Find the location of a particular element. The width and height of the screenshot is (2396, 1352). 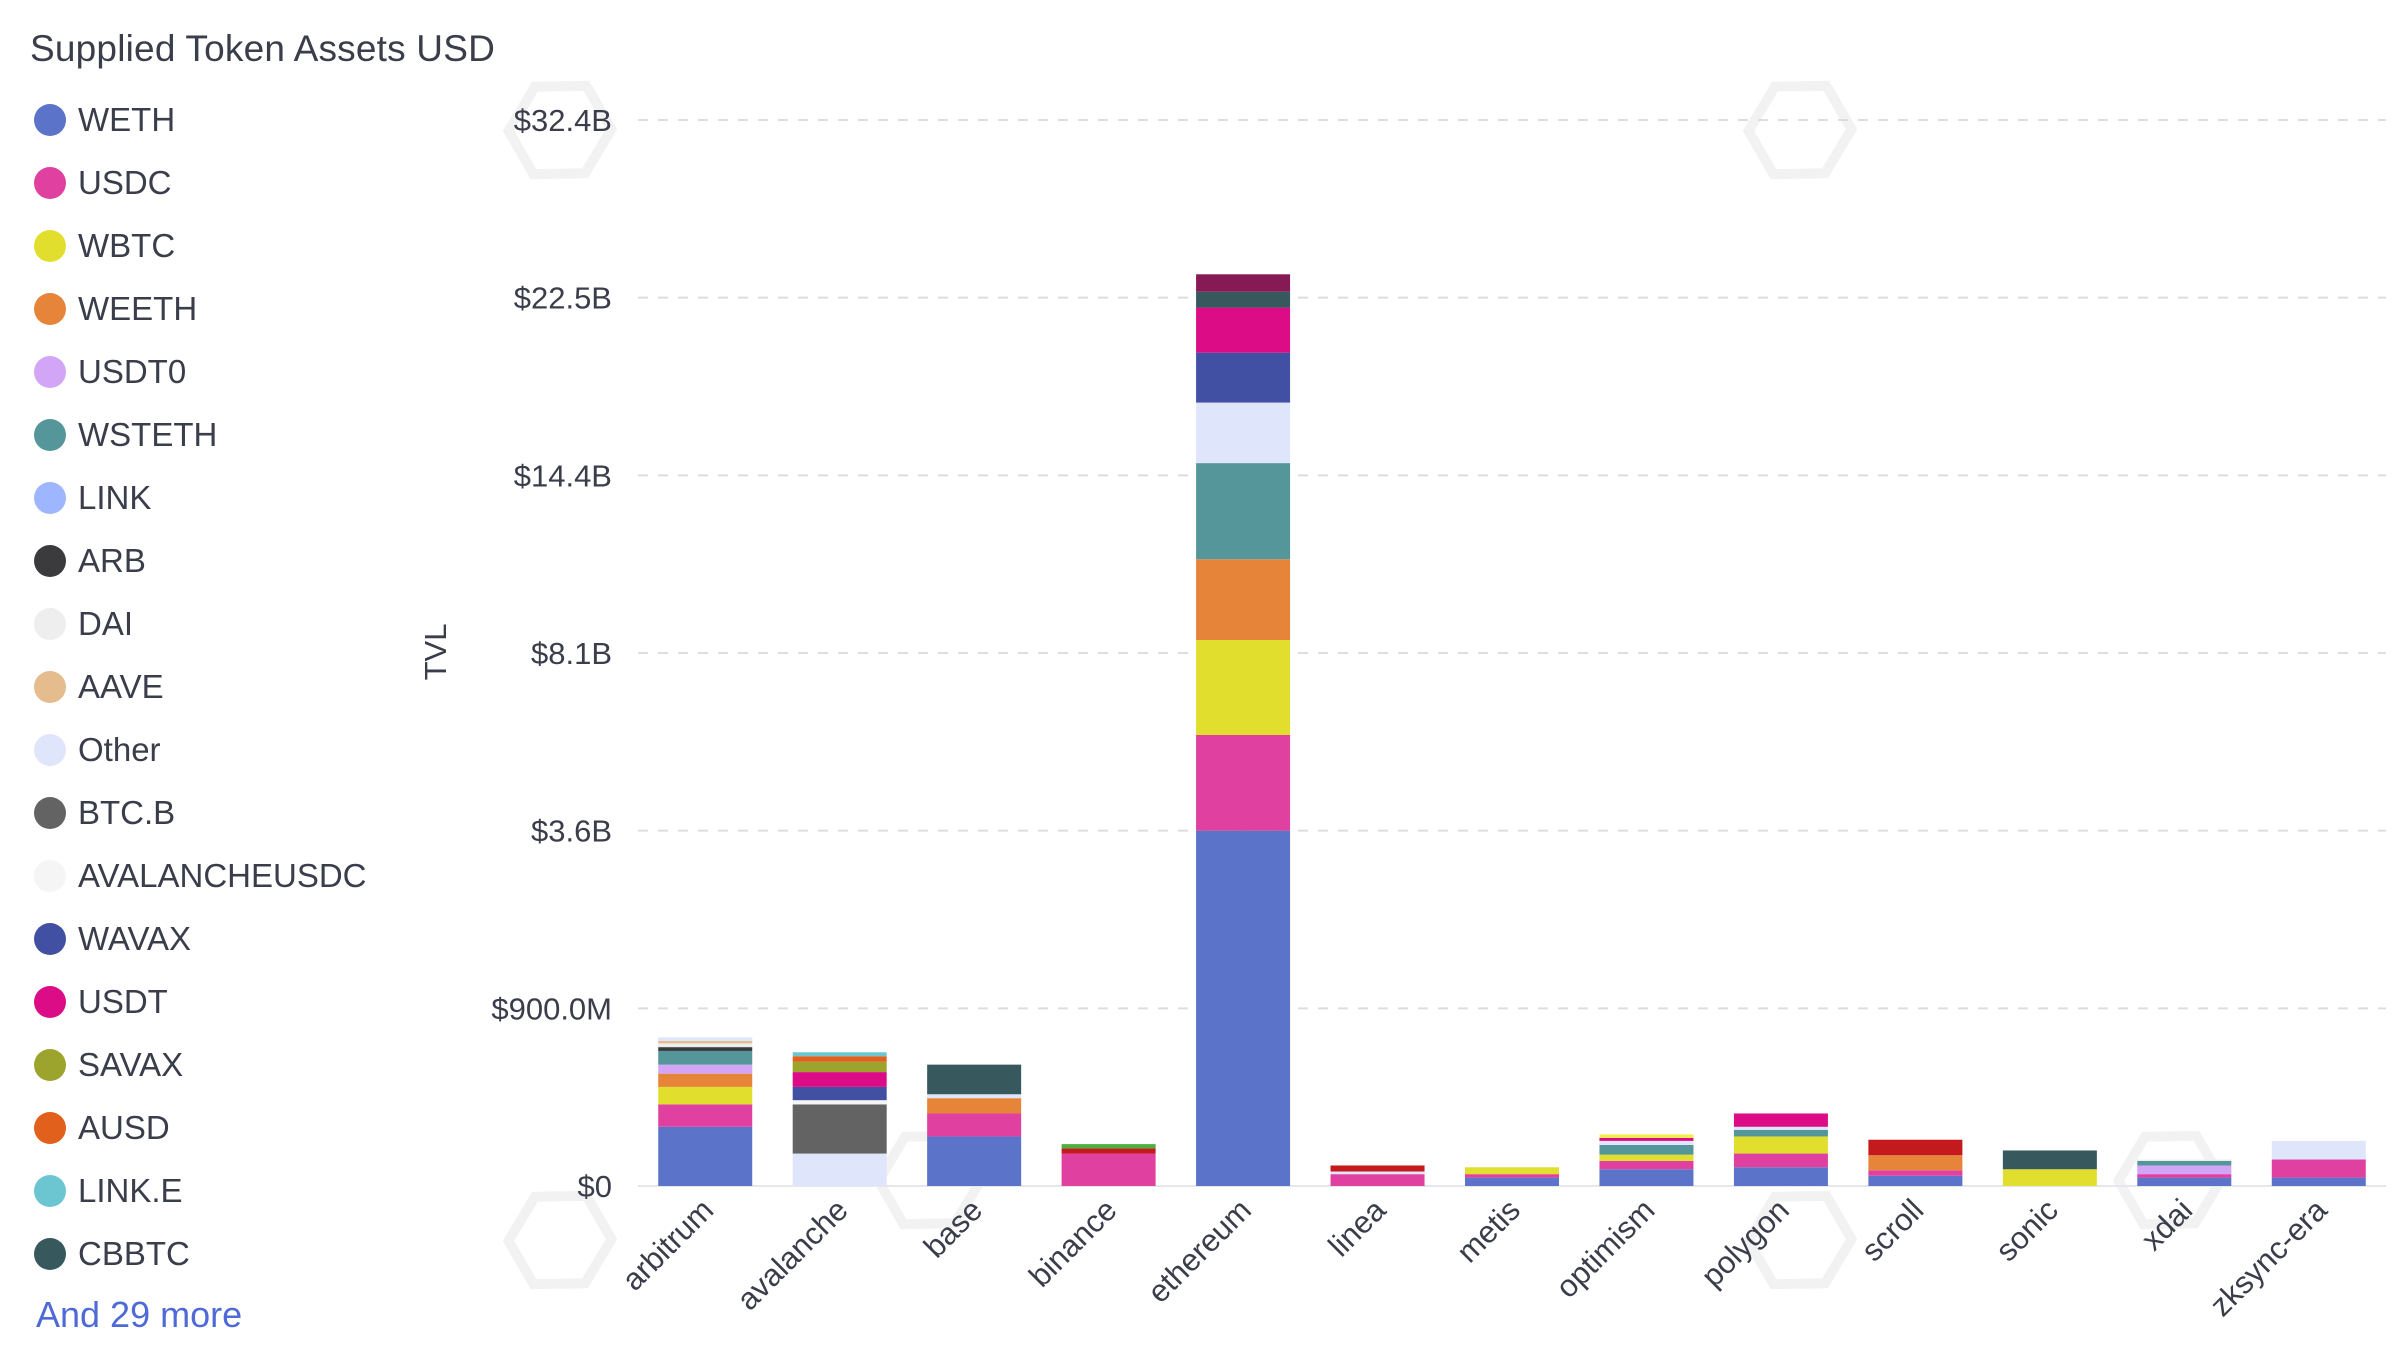

legend-more-link: And 29 more is located at coordinates (139, 1314).